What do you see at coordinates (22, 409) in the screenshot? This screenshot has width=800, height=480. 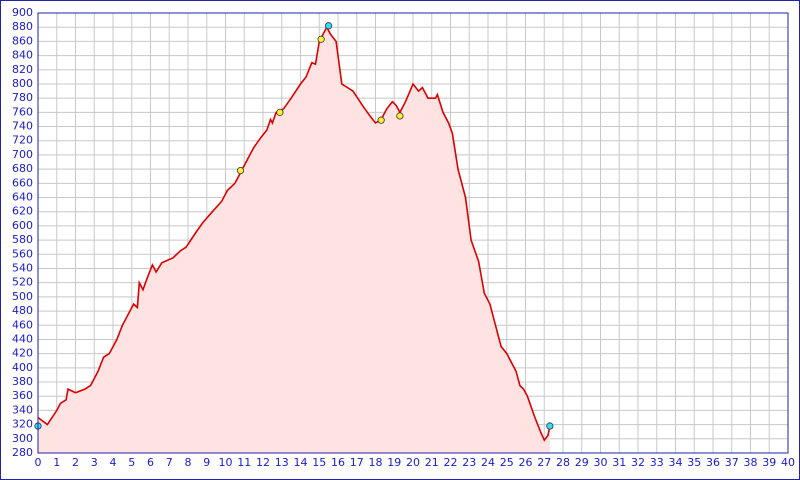 I see `y-tick-label: 340` at bounding box center [22, 409].